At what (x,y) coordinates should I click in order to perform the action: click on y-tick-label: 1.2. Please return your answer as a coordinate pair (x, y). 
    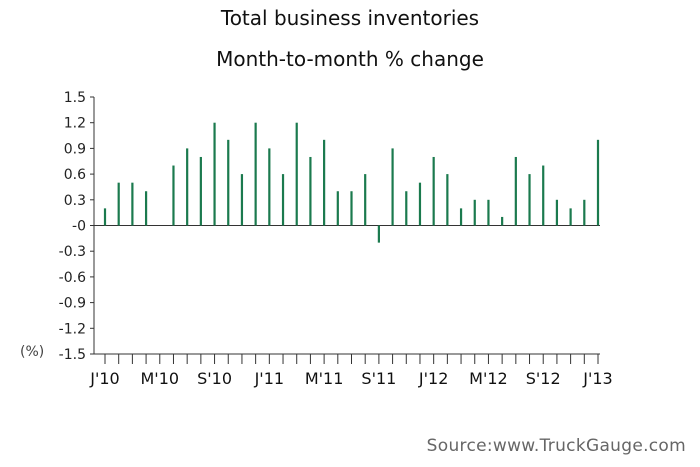
    Looking at the image, I should click on (75, 124).